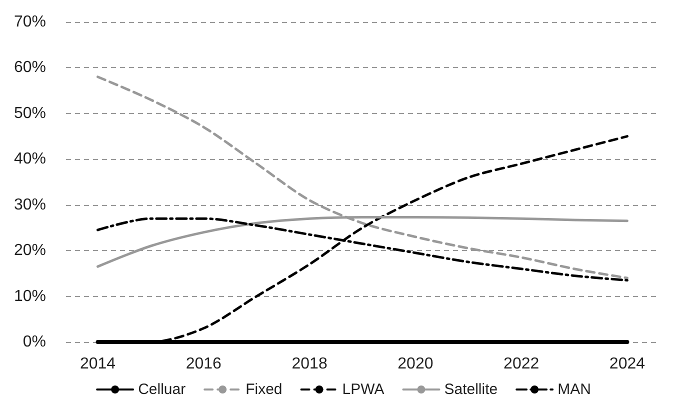 The image size is (687, 412). Describe the element at coordinates (574, 389) in the screenshot. I see `legend-label: MAN` at that location.